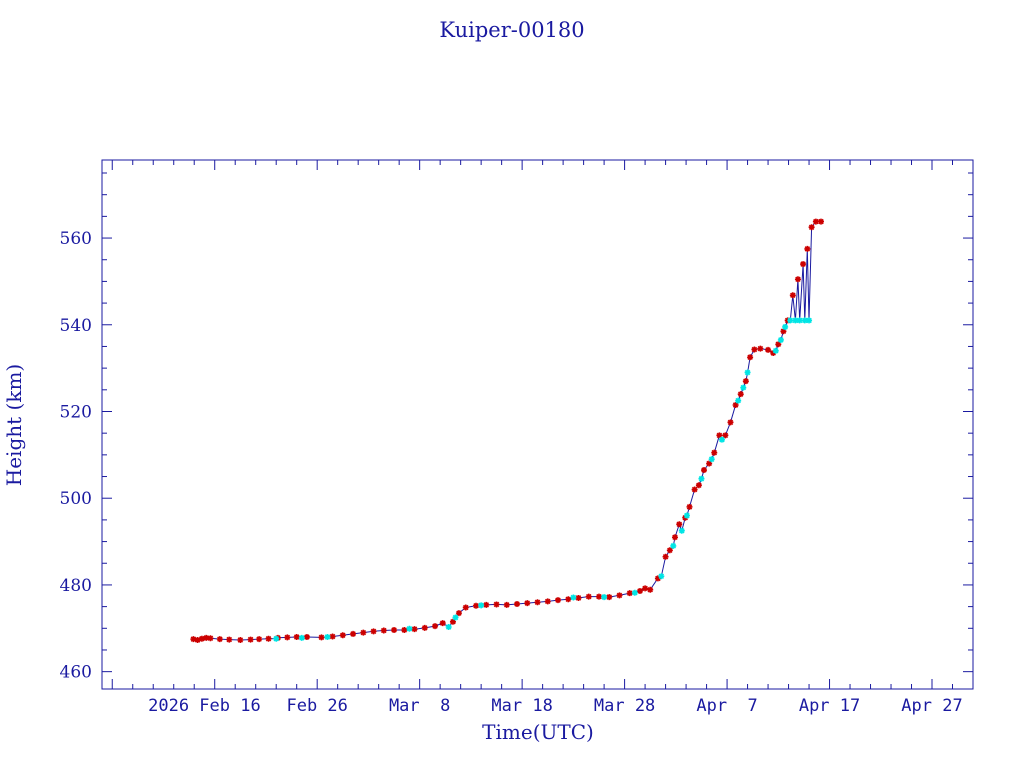 Image resolution: width=1024 pixels, height=768 pixels. I want to click on x-tick-label: Apr 7, so click(726, 706).